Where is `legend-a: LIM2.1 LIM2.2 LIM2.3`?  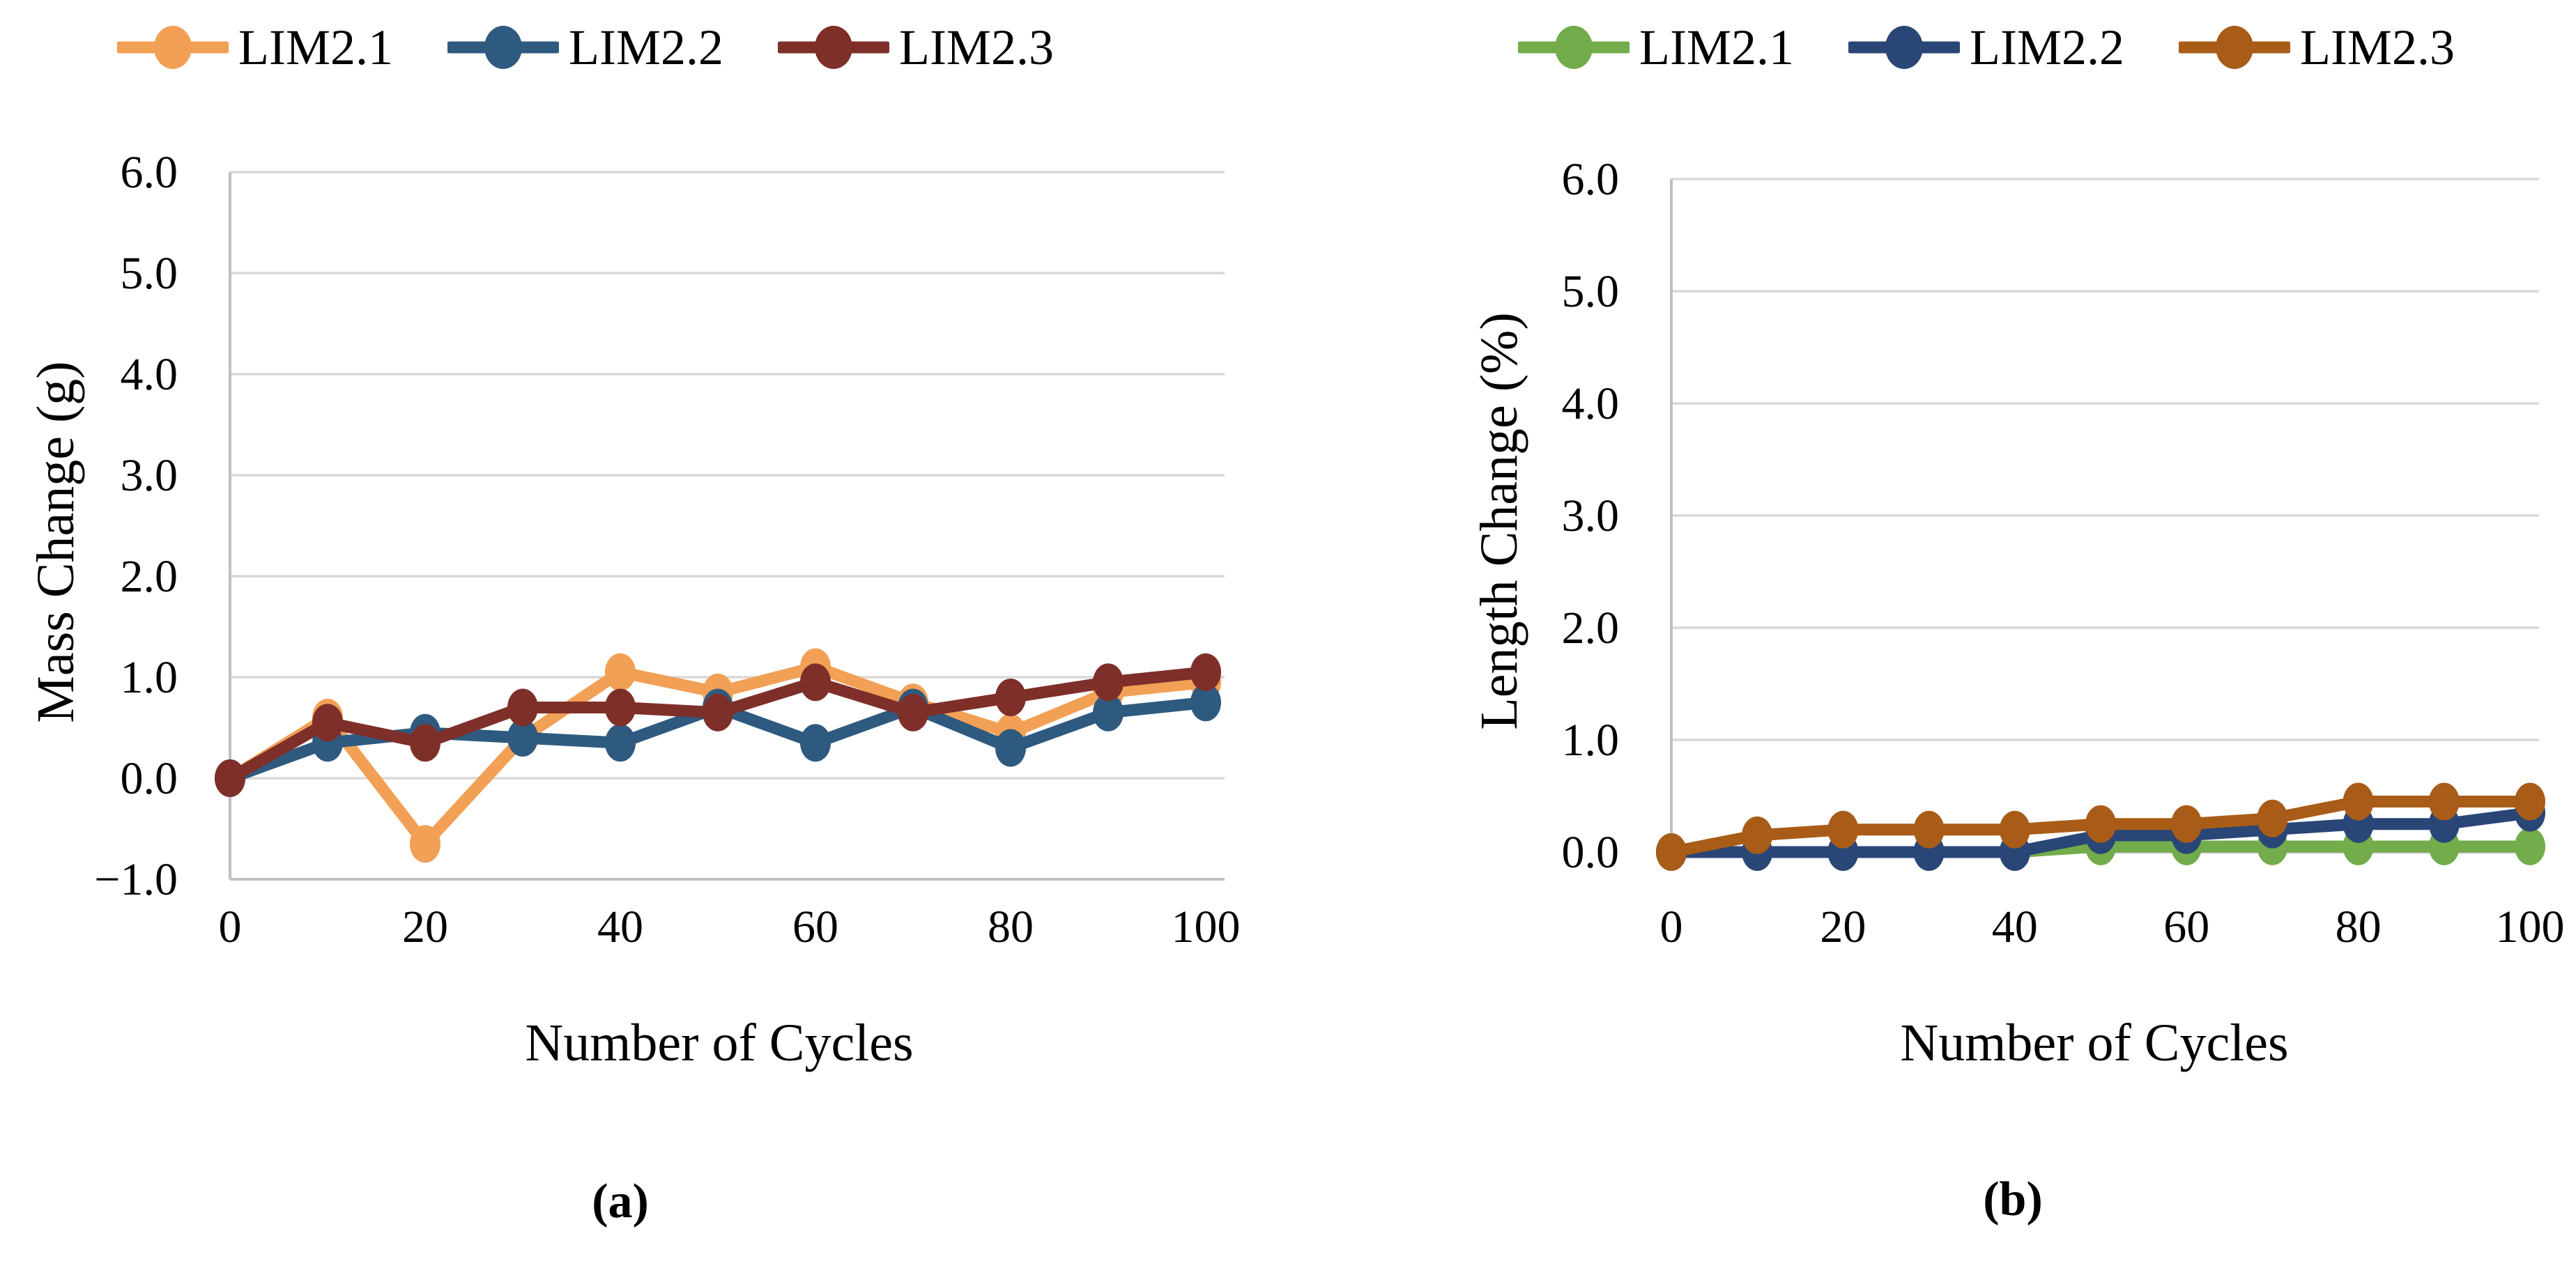 legend-a: LIM2.1 LIM2.2 LIM2.3 is located at coordinates (585, 47).